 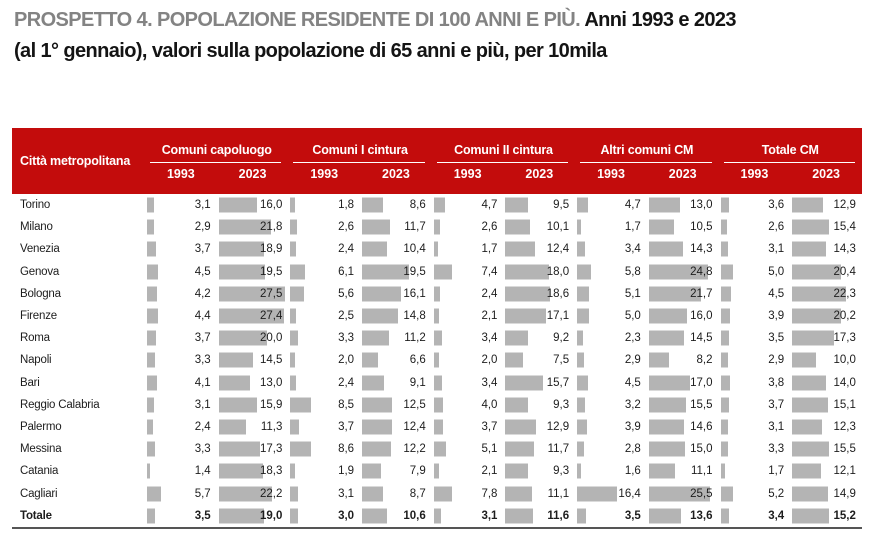 What do you see at coordinates (776, 293) in the screenshot?
I see `value-label: 4,5` at bounding box center [776, 293].